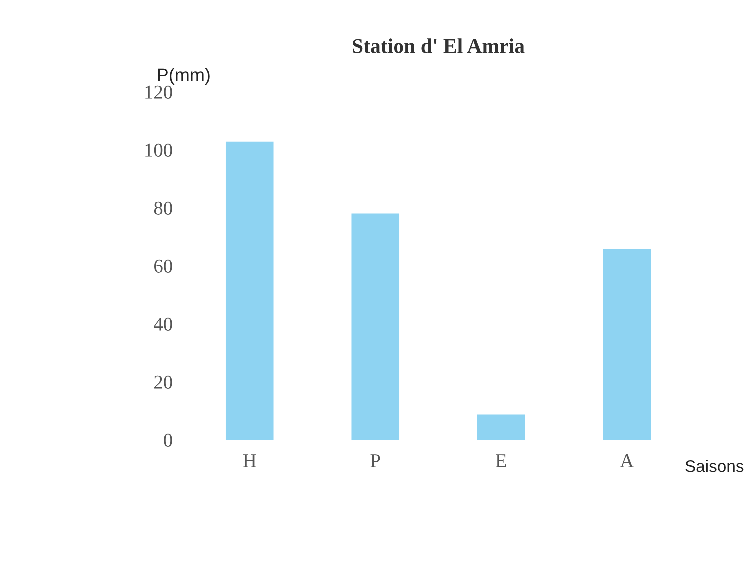 The width and height of the screenshot is (756, 583). I want to click on y-tick-label: 60, so click(163, 266).